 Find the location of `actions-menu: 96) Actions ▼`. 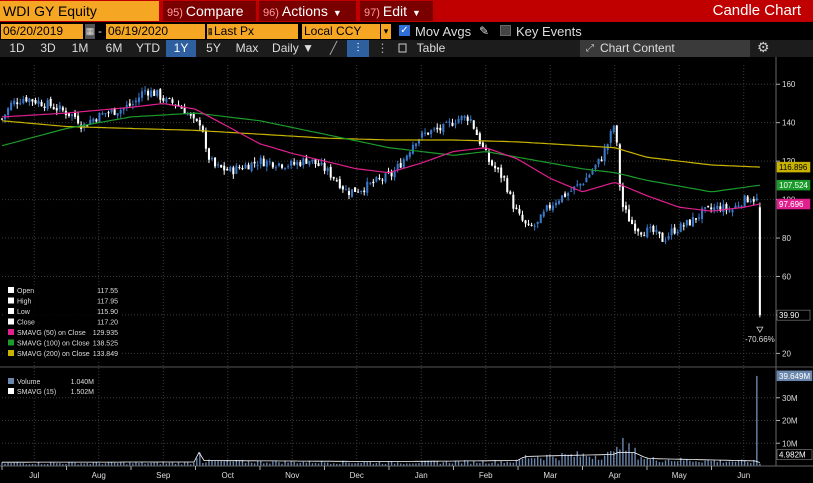

actions-menu: 96) Actions ▼ is located at coordinates (307, 11).